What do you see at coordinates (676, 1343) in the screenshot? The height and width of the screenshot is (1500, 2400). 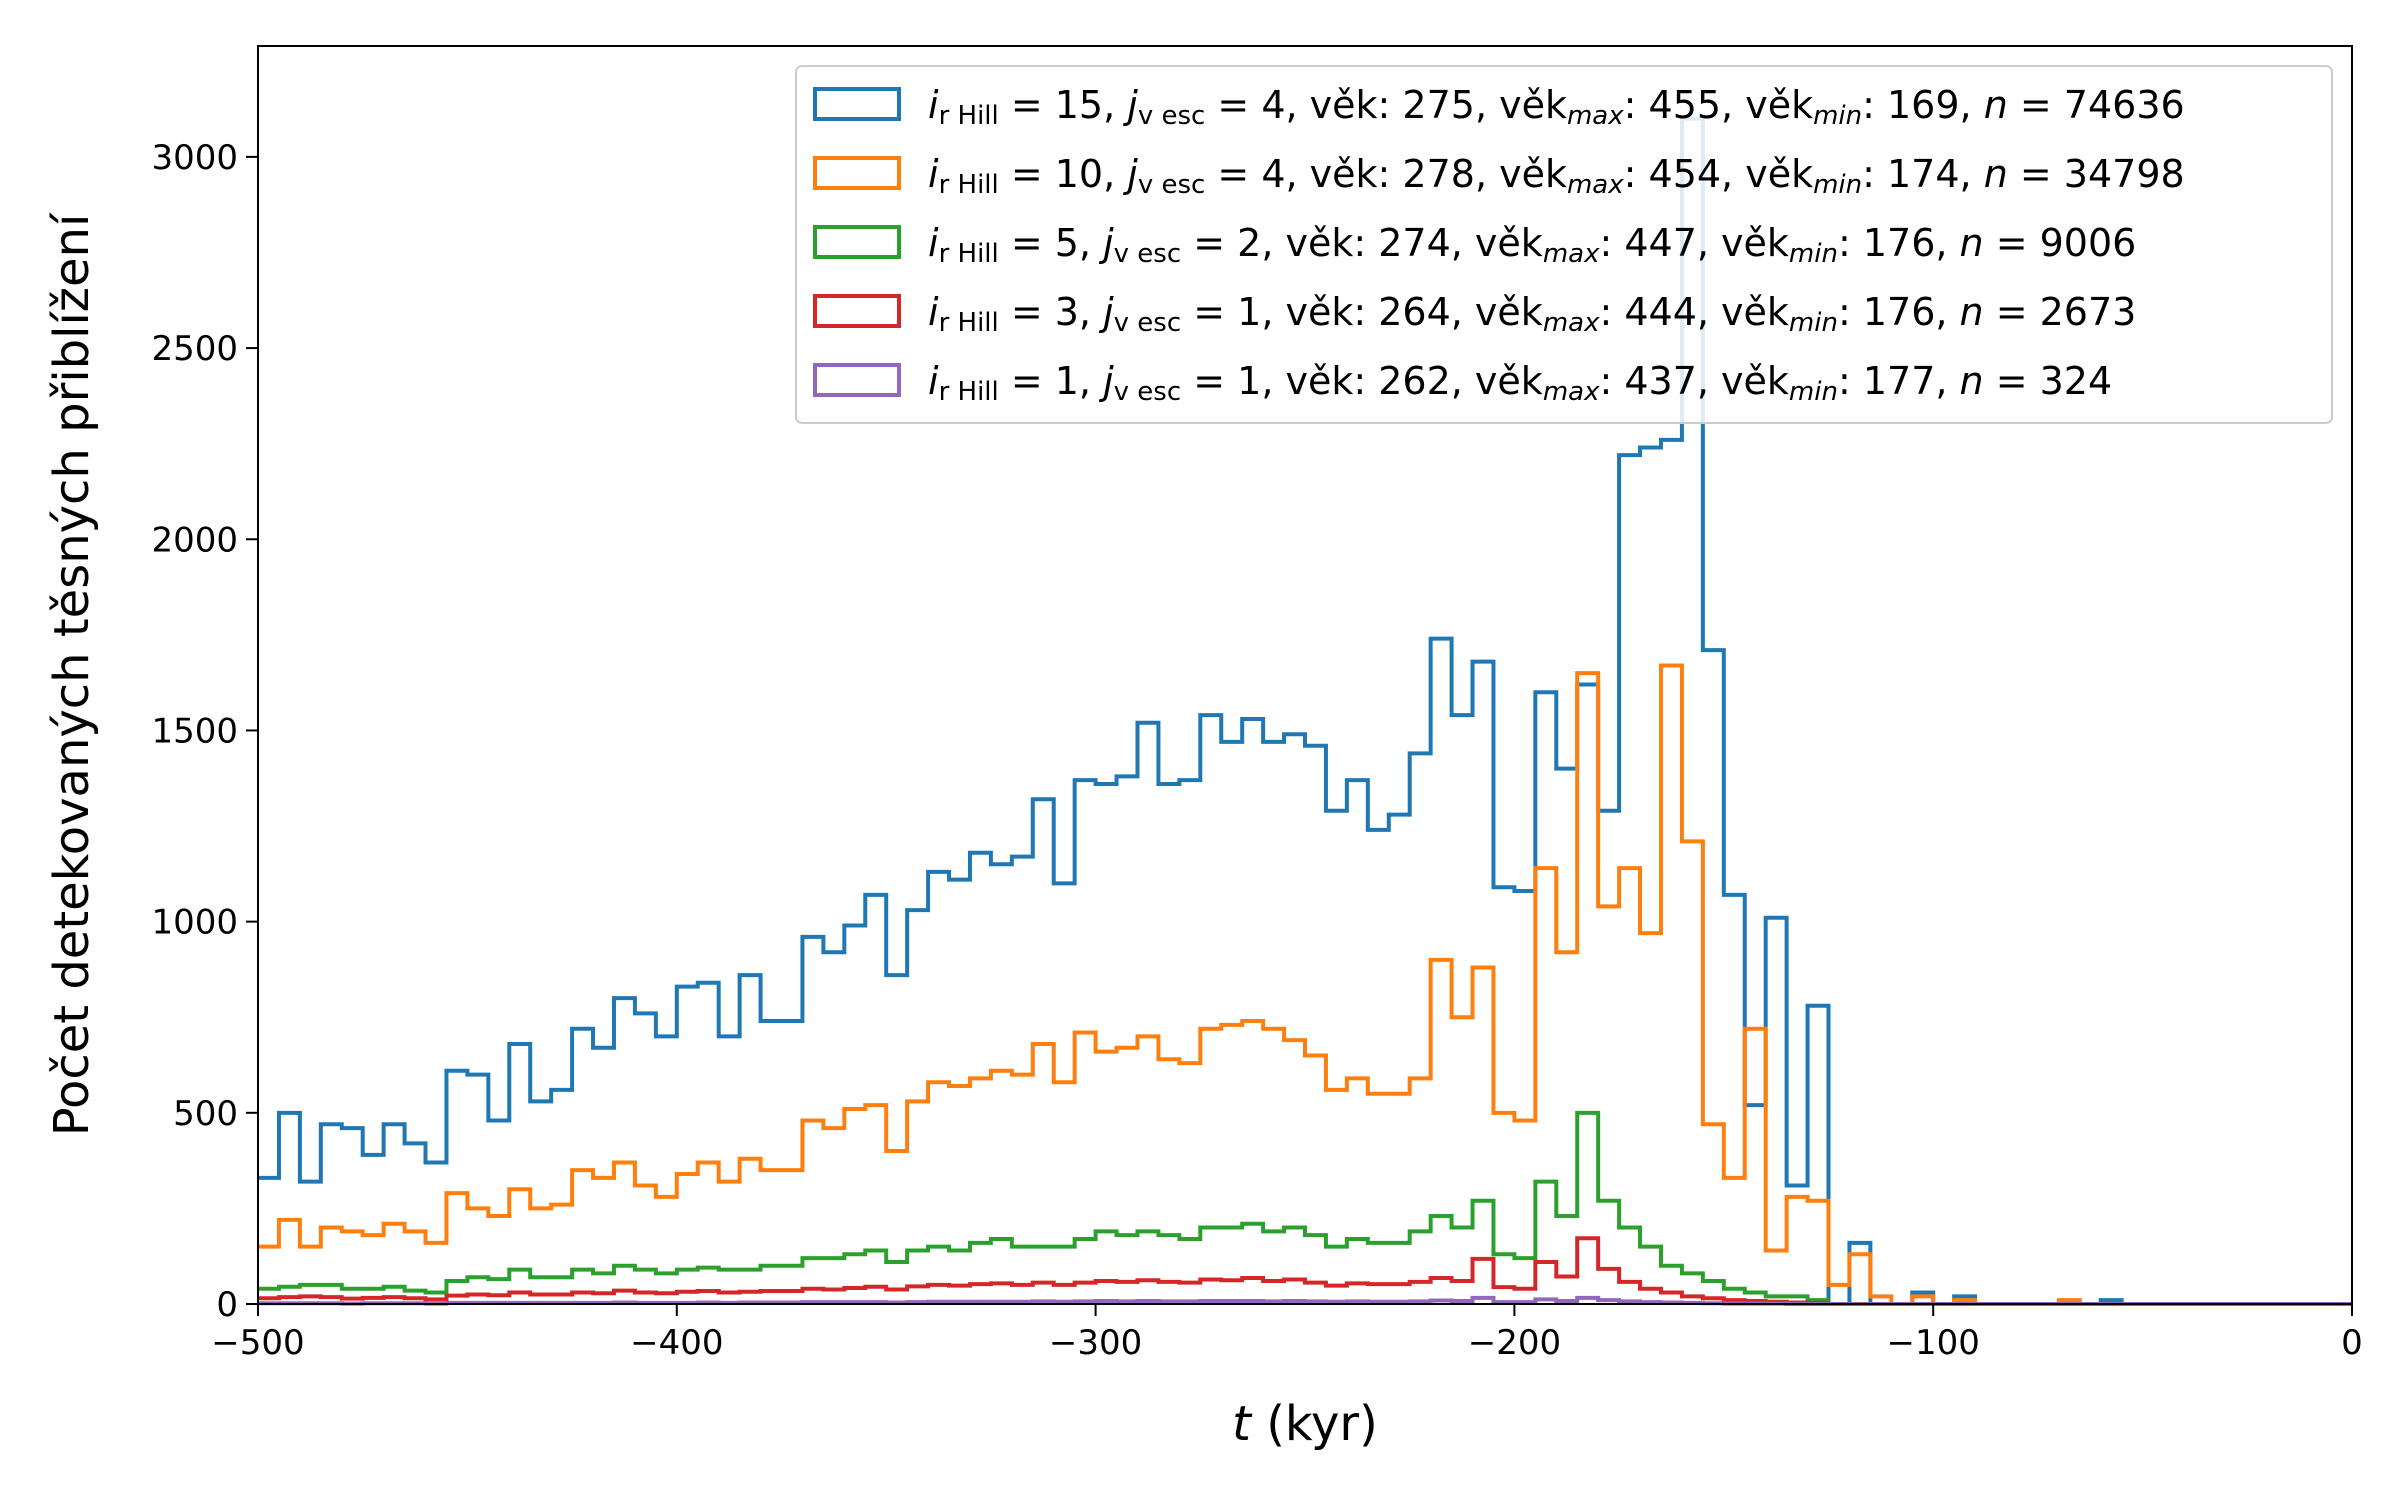 I see `x-tick-label: −400` at bounding box center [676, 1343].